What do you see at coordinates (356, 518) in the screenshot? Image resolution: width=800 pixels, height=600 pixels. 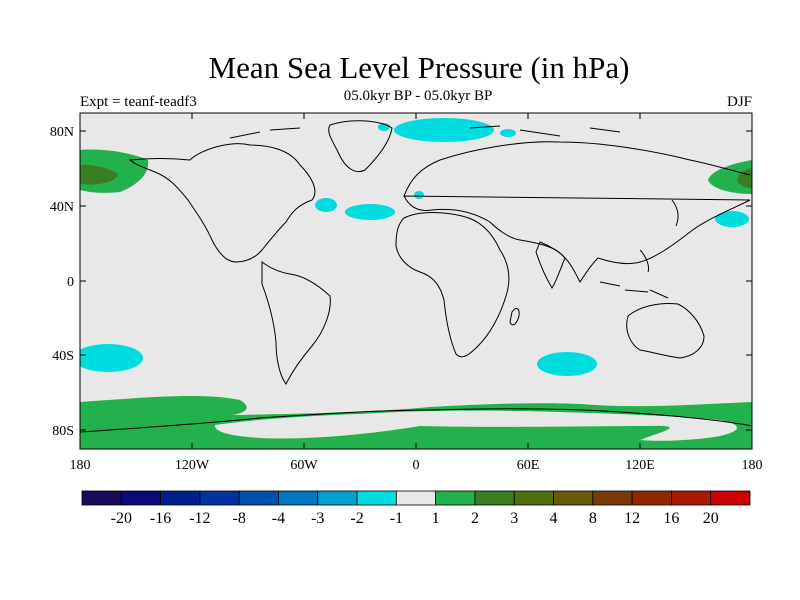 I see `colorbar-label: -2` at bounding box center [356, 518].